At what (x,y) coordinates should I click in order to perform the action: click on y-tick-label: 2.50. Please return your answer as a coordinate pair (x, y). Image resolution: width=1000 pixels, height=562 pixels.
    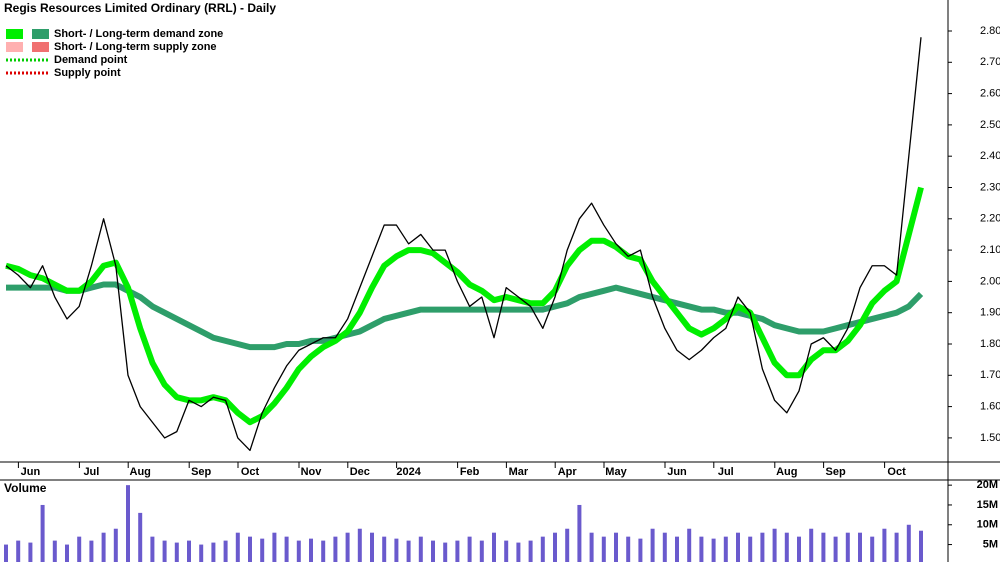
    Looking at the image, I should click on (990, 125).